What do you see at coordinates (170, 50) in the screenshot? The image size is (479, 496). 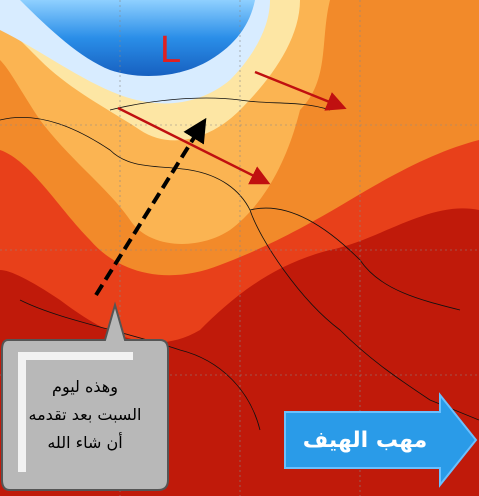 I see `low-label: L` at bounding box center [170, 50].